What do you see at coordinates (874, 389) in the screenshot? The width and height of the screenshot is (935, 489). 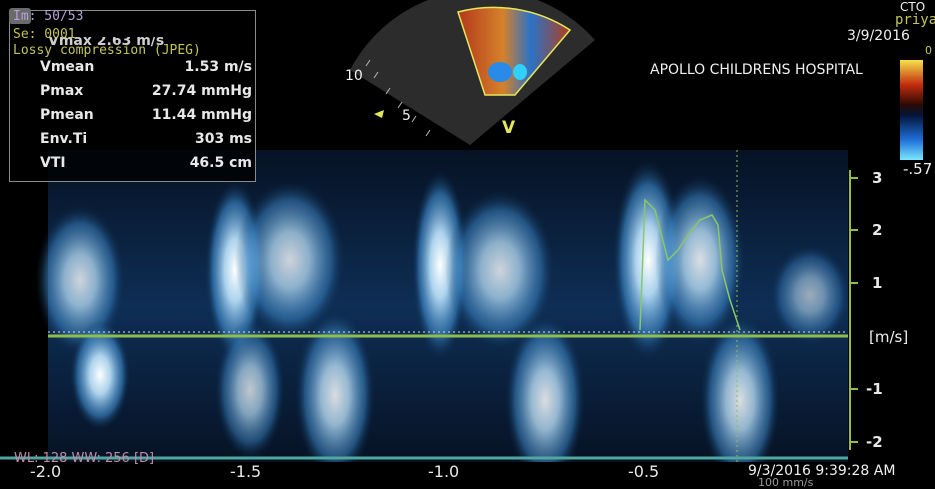 I see `y-tick-neg1: -1` at bounding box center [874, 389].